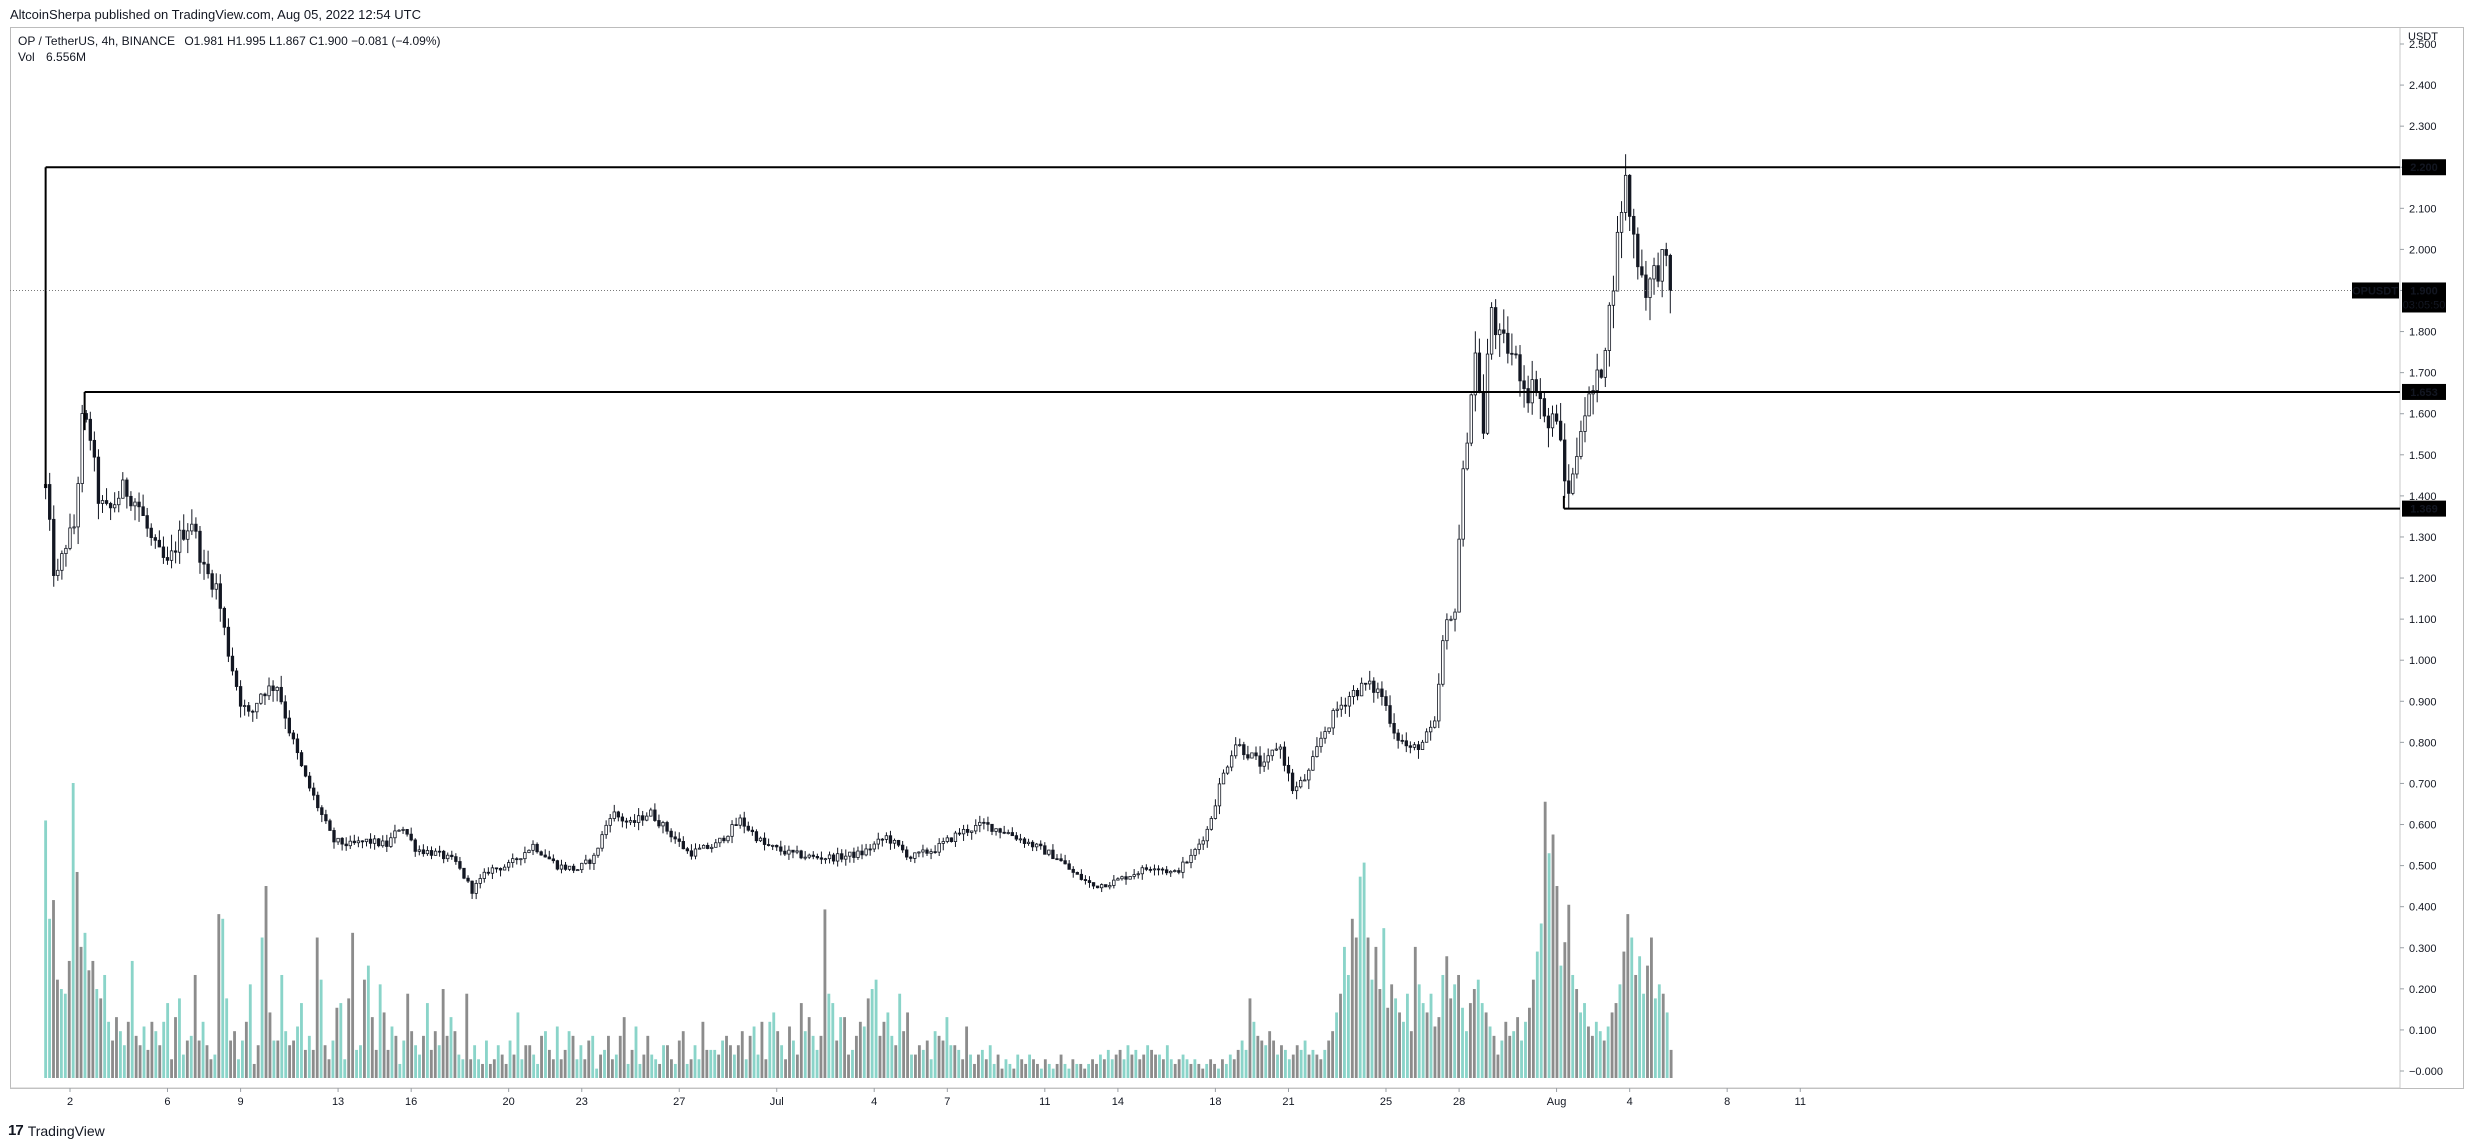 The width and height of the screenshot is (2474, 1148). Describe the element at coordinates (2423, 826) in the screenshot. I see `price-tick-label: 0.600` at that location.